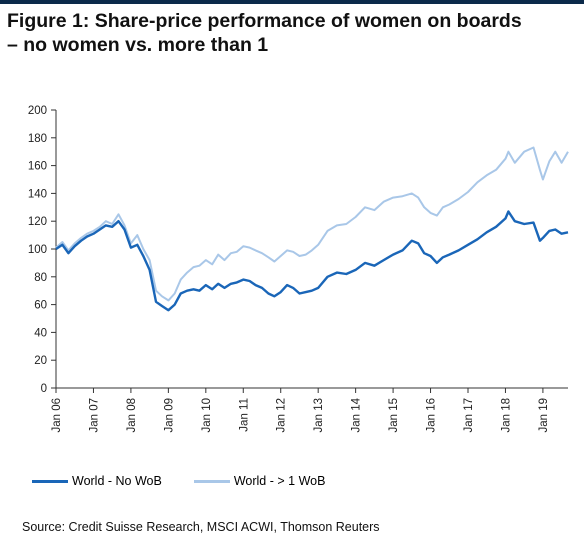  Describe the element at coordinates (282, 415) in the screenshot. I see `x-tick-label: Jan 12` at that location.